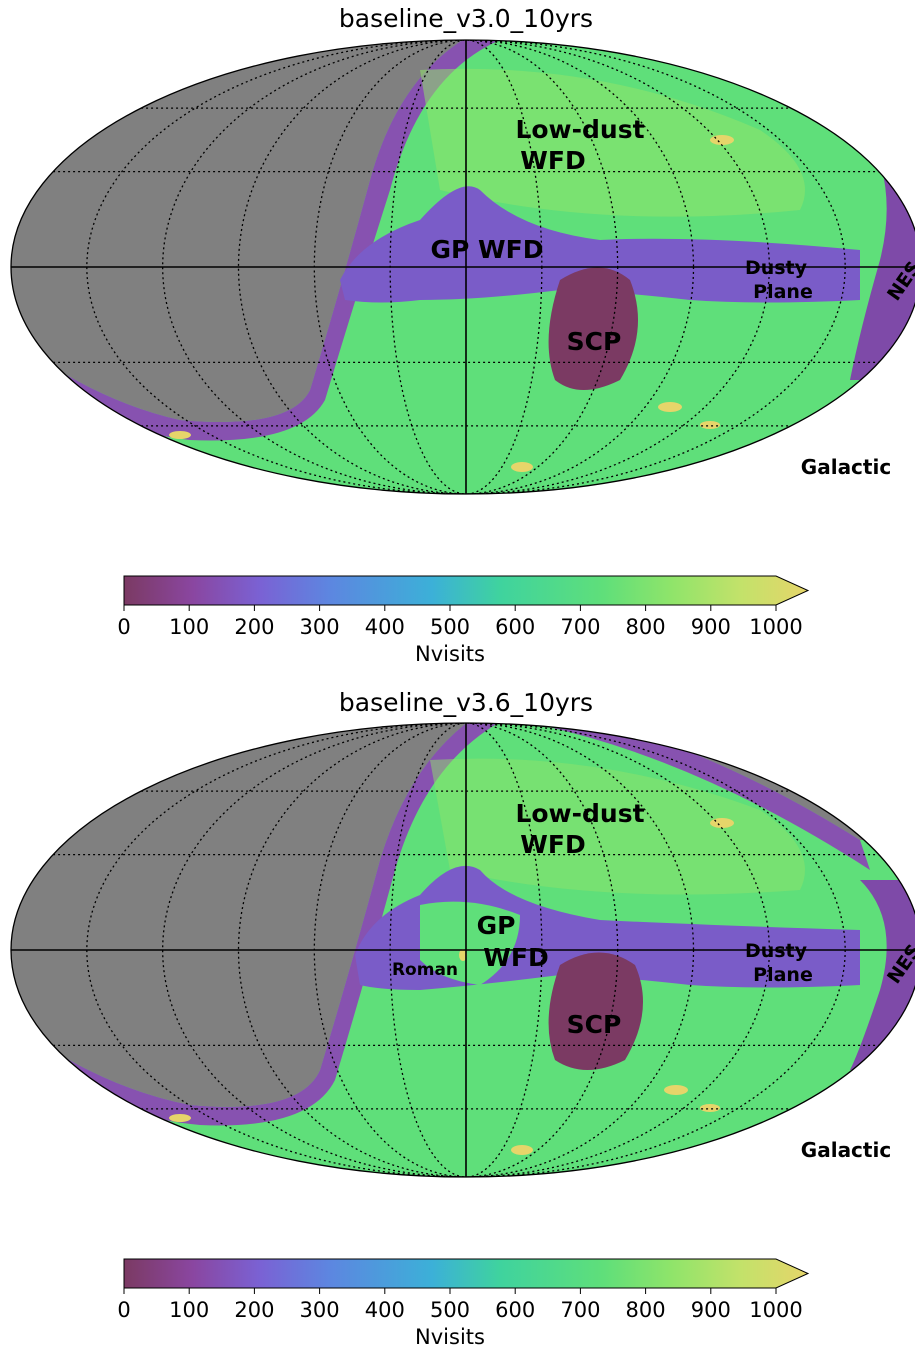 The width and height of the screenshot is (915, 1348). What do you see at coordinates (466, 702) in the screenshot?
I see `map-title: baseline_v3.6_10yrs` at bounding box center [466, 702].